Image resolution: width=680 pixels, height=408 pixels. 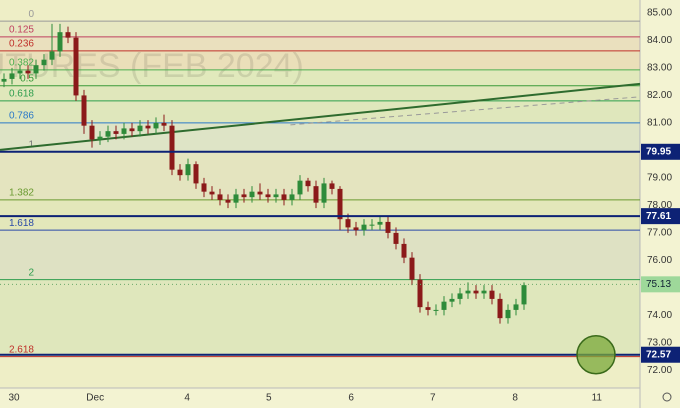 I want to click on fib-label: 1.382, so click(x=21, y=193).